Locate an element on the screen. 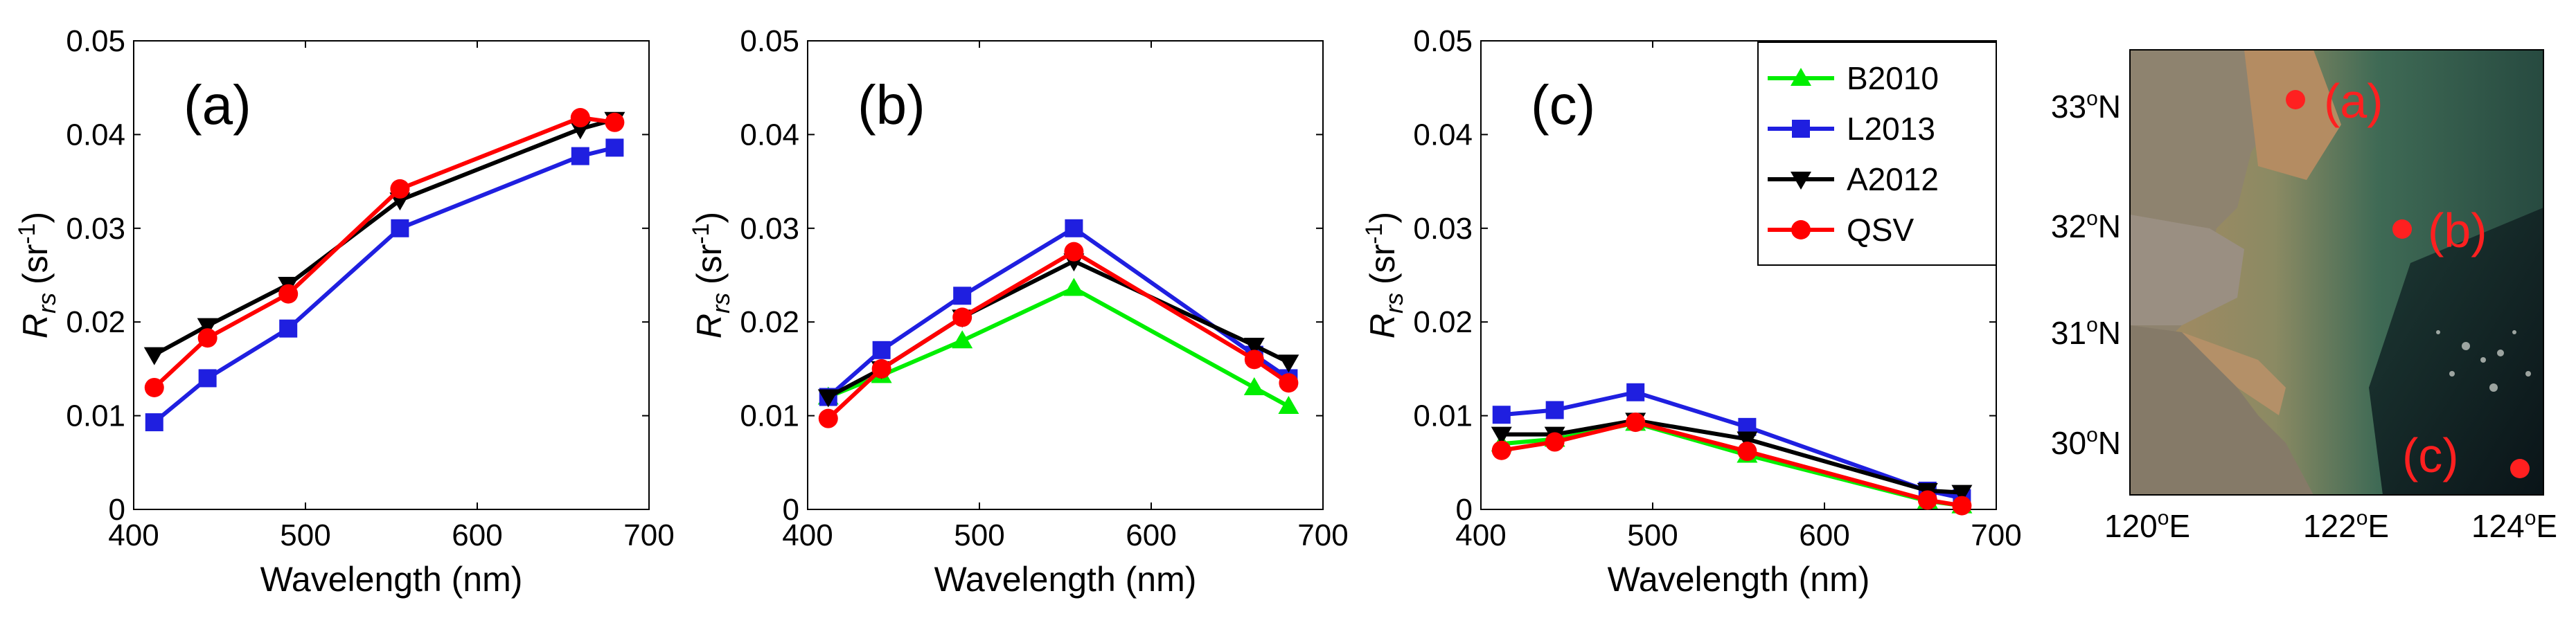 Image resolution: width=2576 pixels, height=634 pixels. longitude-label-122: 122oE is located at coordinates (2346, 525).